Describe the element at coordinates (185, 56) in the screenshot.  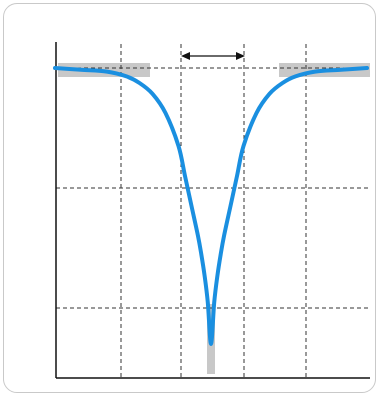
I see `annotation-arrow-left-head` at that location.